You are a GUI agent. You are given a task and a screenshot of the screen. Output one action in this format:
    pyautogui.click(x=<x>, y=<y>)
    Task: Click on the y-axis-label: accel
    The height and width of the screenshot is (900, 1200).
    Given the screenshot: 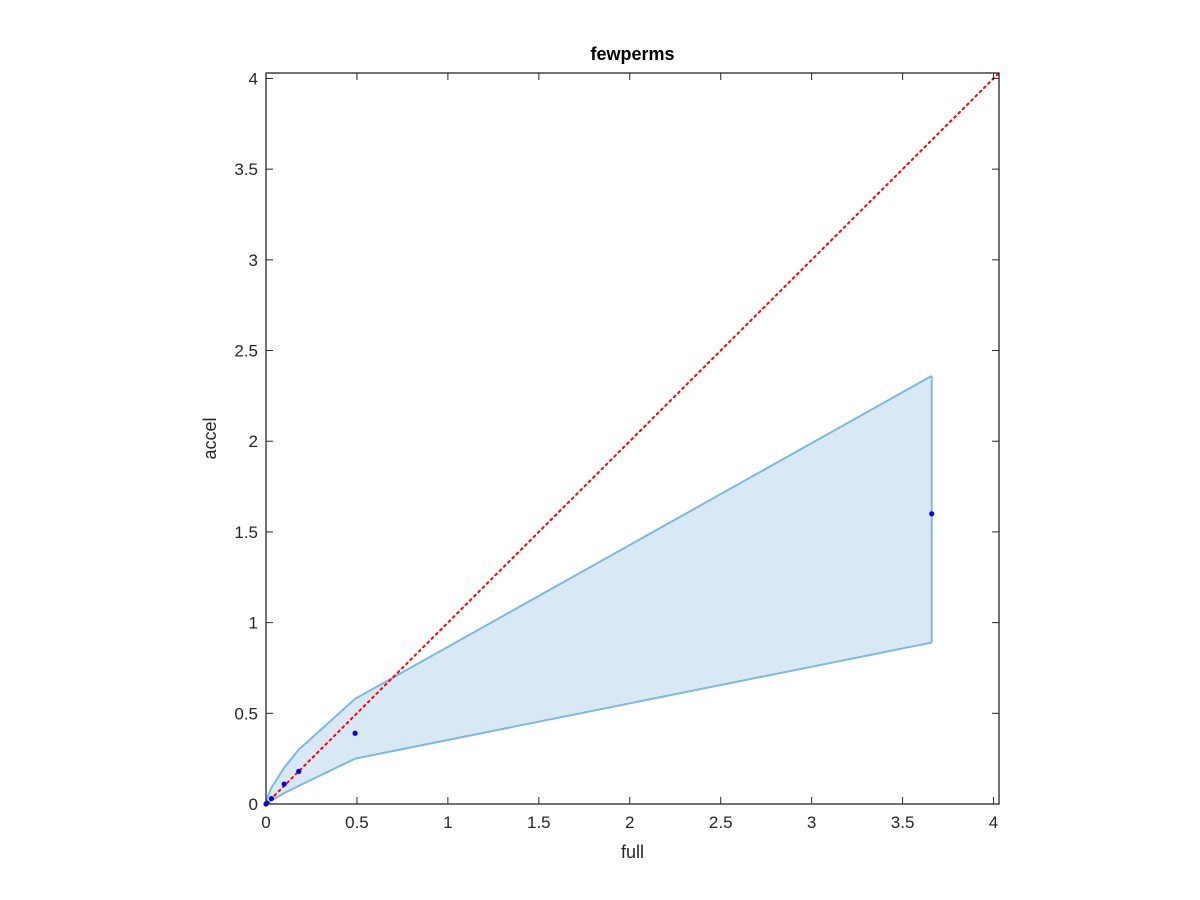 What is the action you would take?
    pyautogui.click(x=210, y=438)
    